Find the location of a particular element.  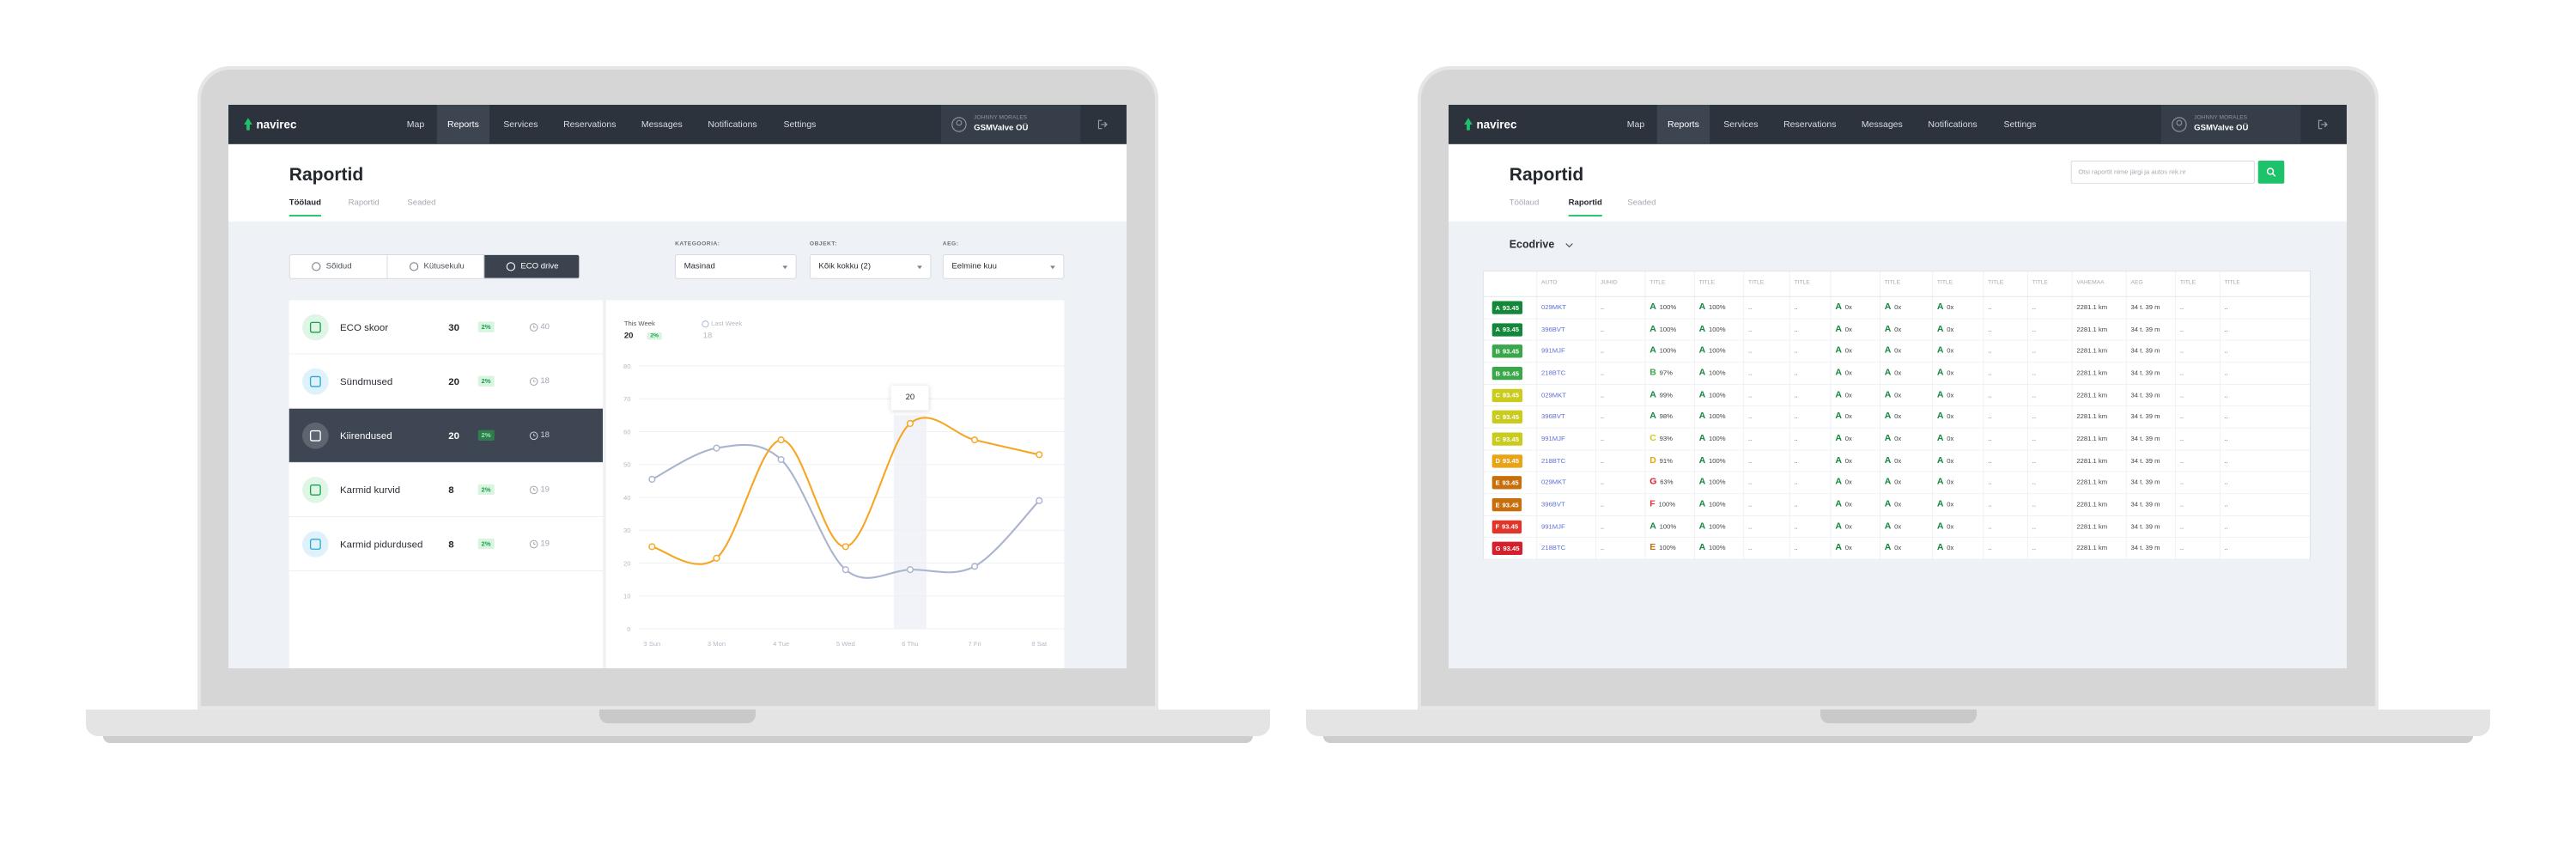

column-divider is located at coordinates (2176, 415).